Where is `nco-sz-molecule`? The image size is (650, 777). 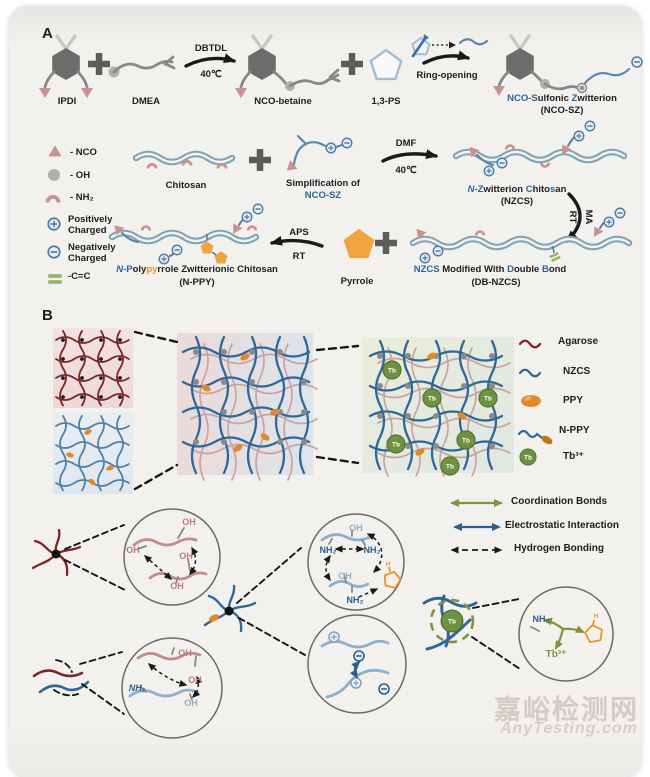 nco-sz-molecule is located at coordinates (568, 65).